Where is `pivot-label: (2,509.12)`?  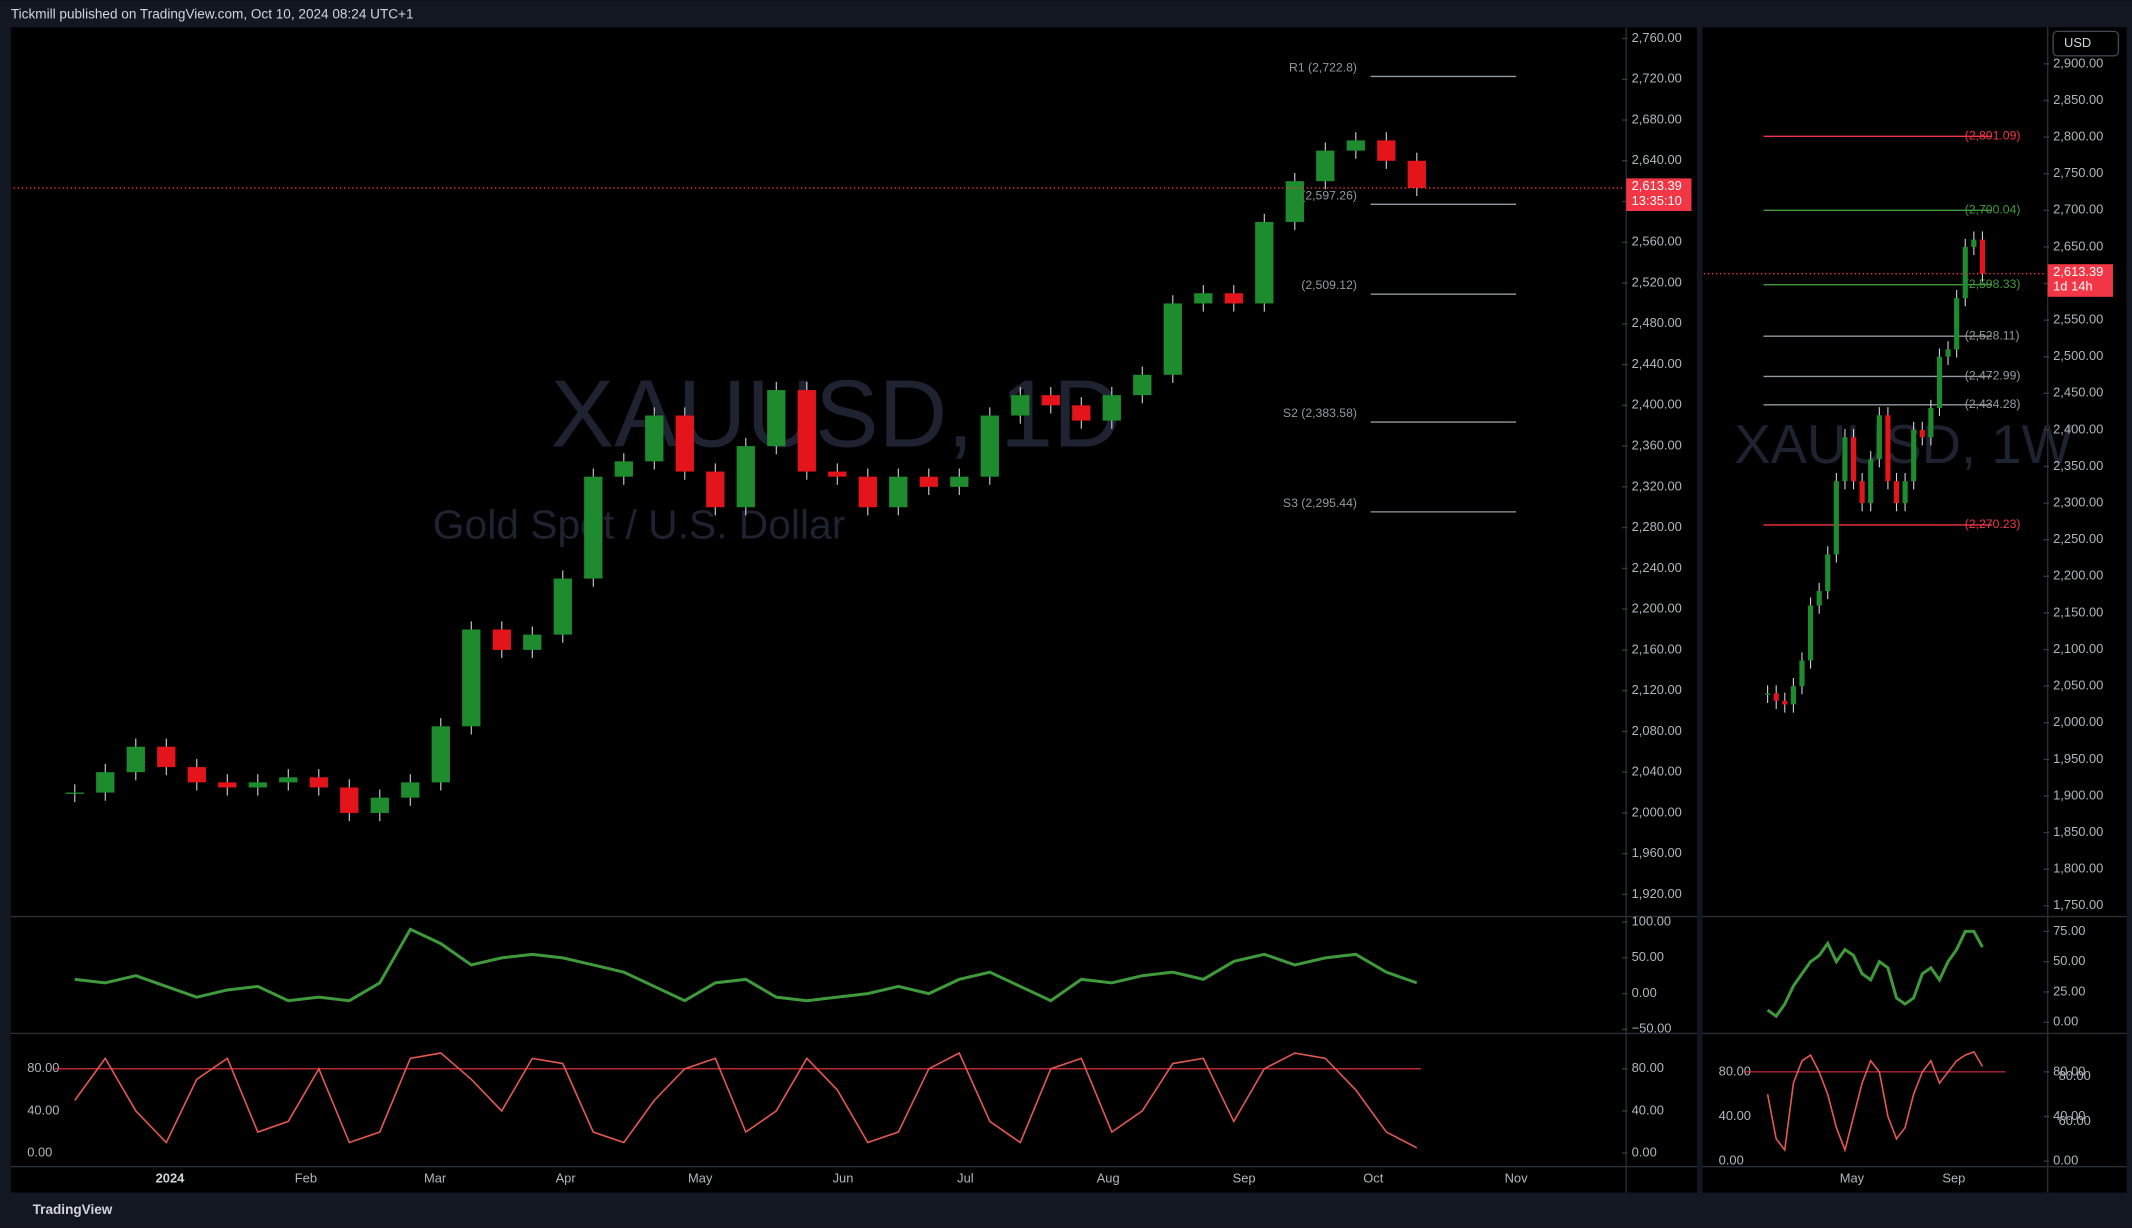 pivot-label: (2,509.12) is located at coordinates (1329, 285).